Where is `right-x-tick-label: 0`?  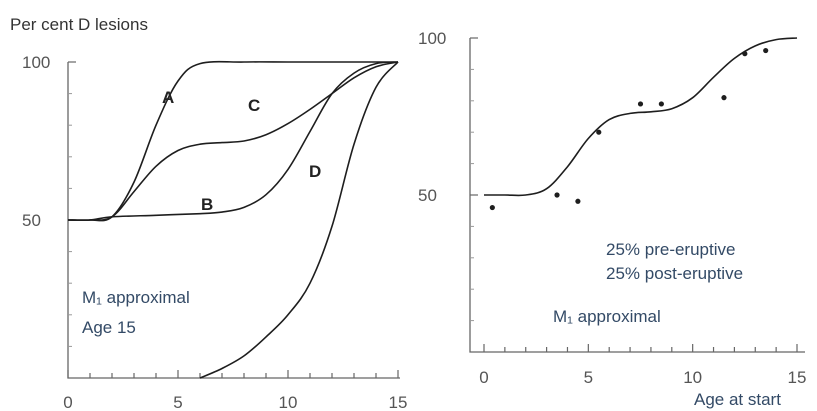 right-x-tick-label: 0 is located at coordinates (483, 377).